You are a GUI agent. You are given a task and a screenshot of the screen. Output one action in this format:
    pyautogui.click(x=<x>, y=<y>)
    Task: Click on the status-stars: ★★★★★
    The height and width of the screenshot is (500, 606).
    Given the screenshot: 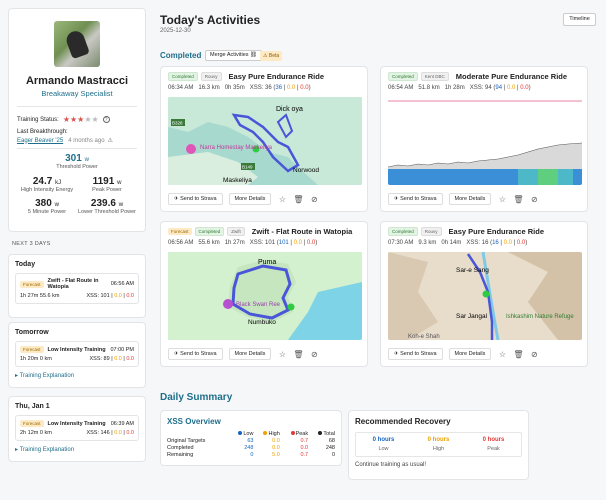 What is the action you would take?
    pyautogui.click(x=80, y=119)
    